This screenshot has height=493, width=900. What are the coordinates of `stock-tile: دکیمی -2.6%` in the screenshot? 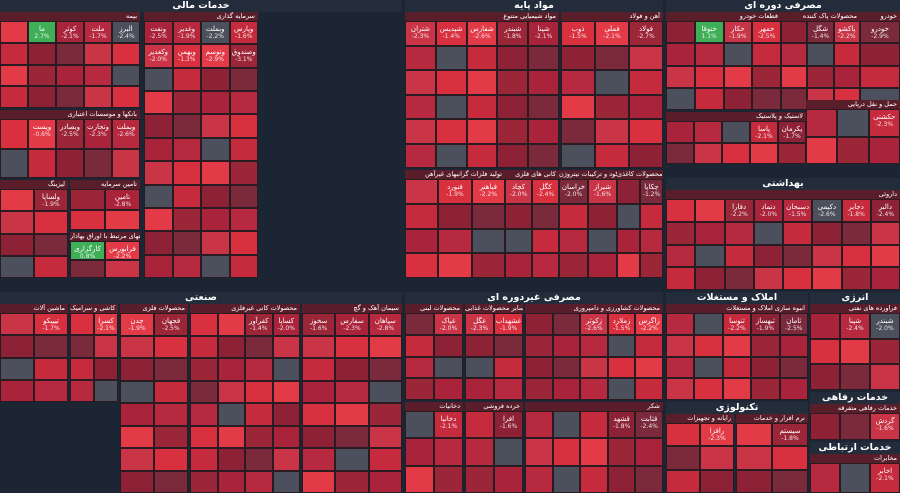 It's located at (827, 210).